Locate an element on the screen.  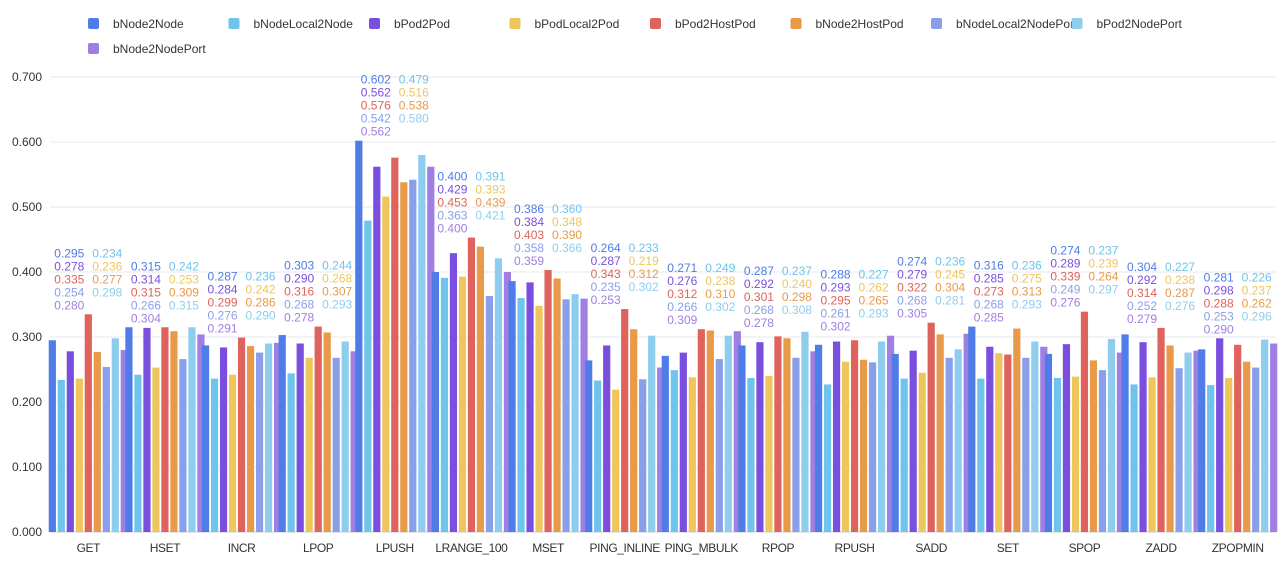
data-label: 0.429 is located at coordinates (452, 190).